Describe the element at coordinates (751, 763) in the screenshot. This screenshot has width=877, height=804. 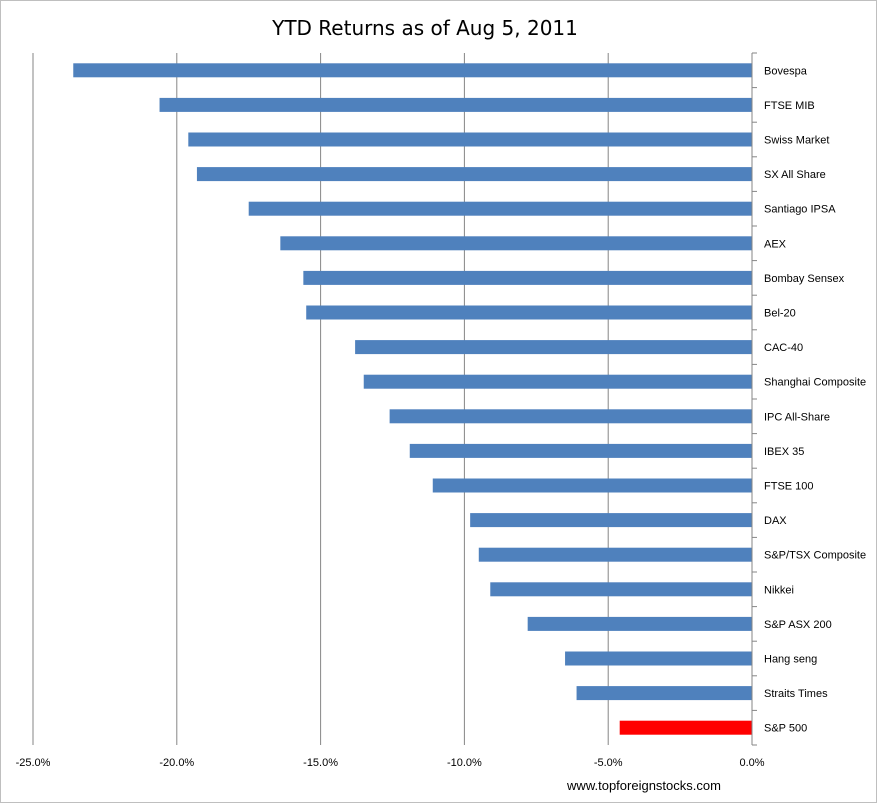
I see `x-tick-label: 0.0%` at that location.